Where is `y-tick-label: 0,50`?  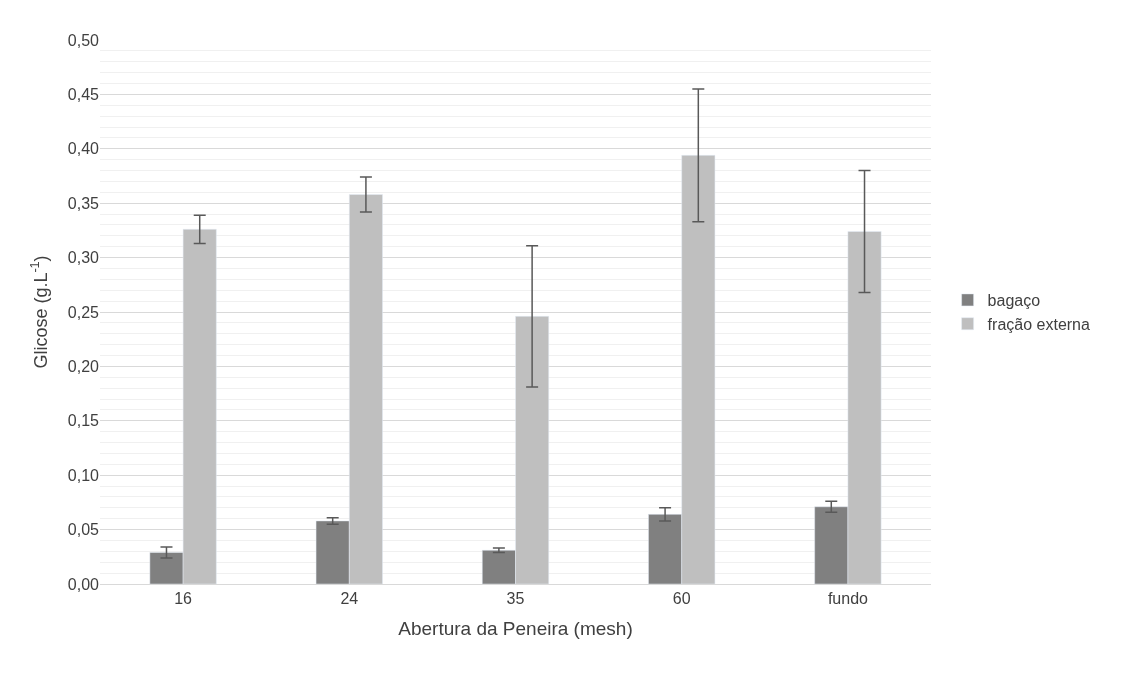 y-tick-label: 0,50 is located at coordinates (83, 40).